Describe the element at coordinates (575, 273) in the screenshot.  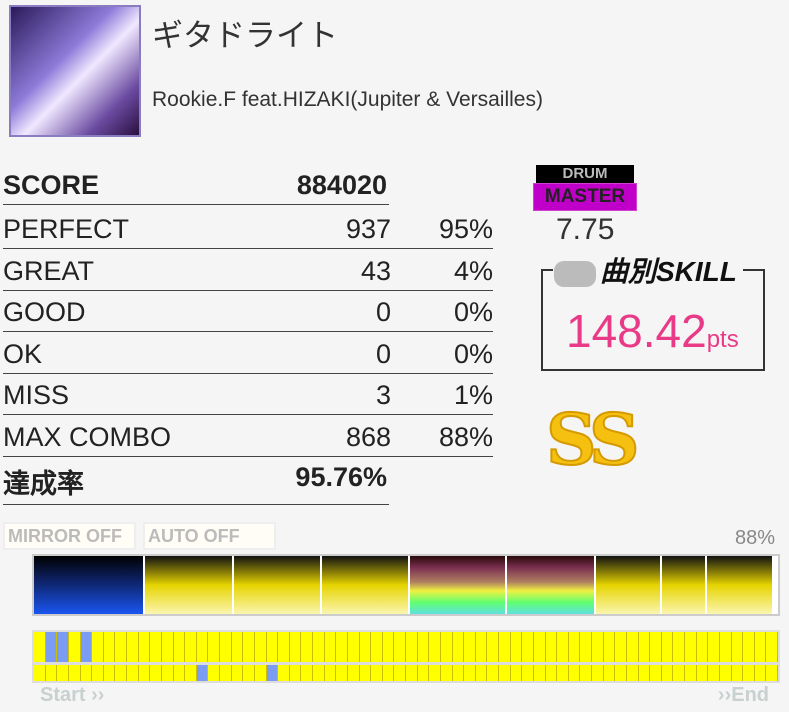
I see `drum-icon` at that location.